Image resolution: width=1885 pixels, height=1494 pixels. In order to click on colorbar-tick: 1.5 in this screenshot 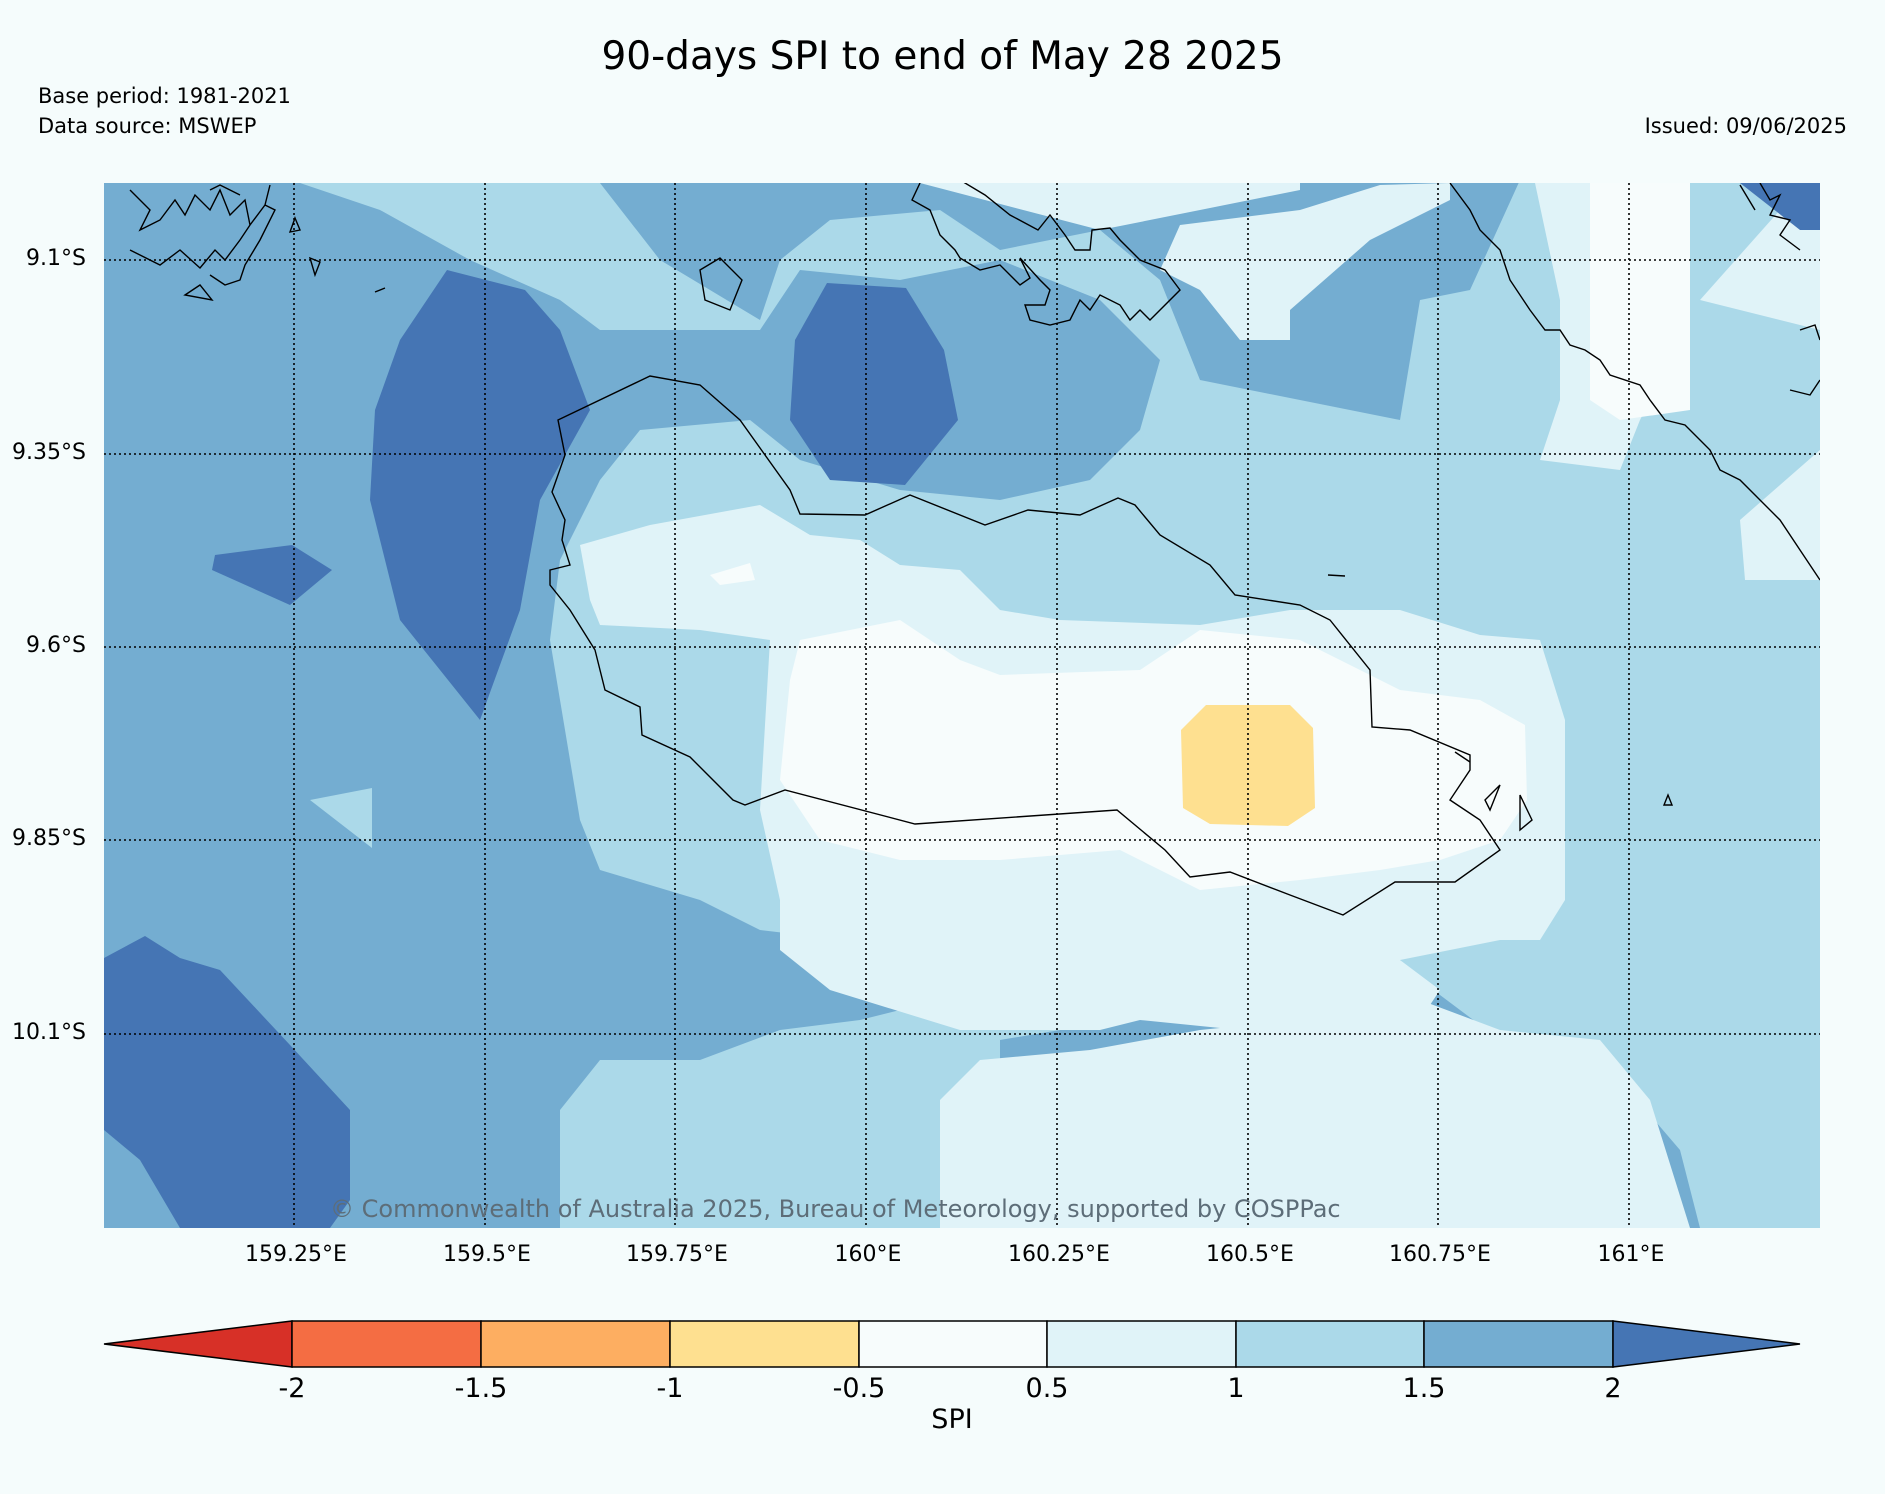, I will do `click(1424, 1388)`.